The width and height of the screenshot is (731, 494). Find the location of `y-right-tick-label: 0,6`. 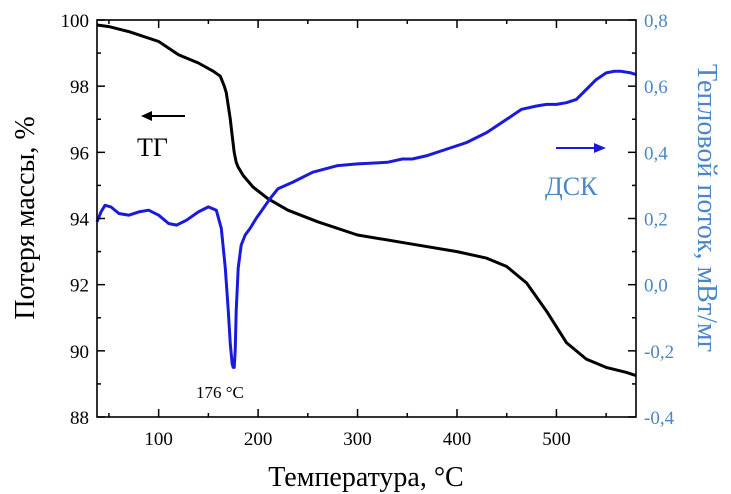

y-right-tick-label: 0,6 is located at coordinates (656, 87).